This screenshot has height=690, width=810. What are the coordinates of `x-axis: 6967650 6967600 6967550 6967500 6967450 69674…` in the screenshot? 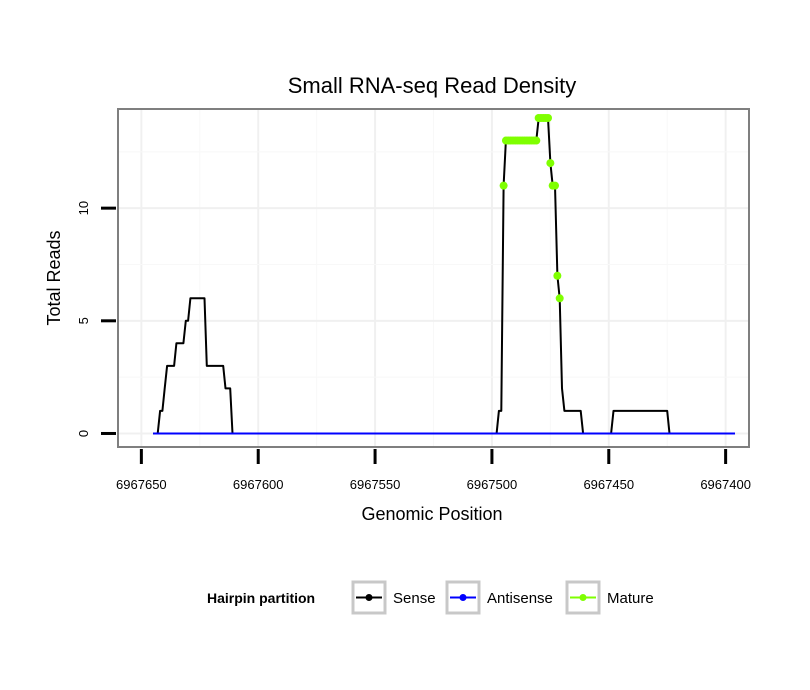 It's located at (433, 470).